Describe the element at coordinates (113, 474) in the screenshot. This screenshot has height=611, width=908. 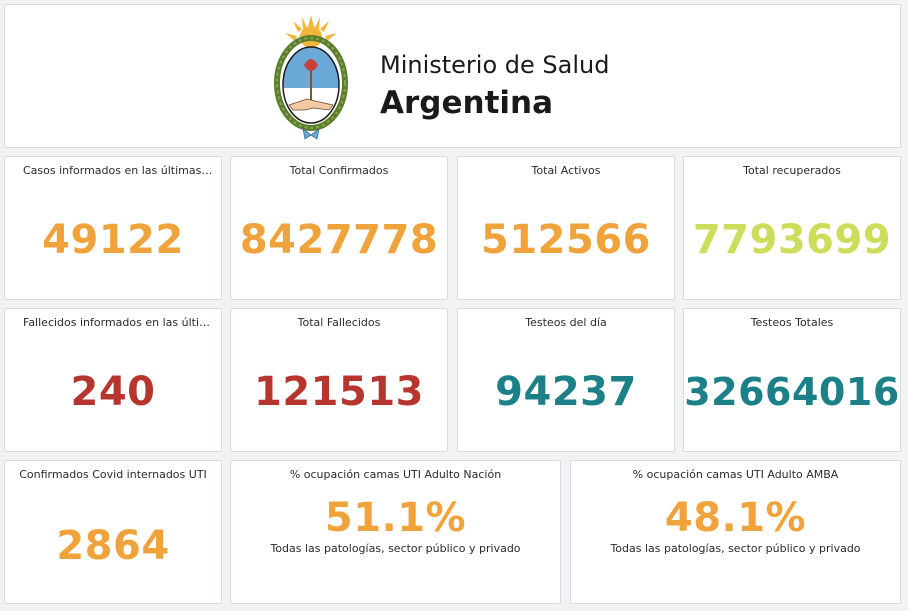
I see `card-title: Confirmados Covid internados UTI` at that location.